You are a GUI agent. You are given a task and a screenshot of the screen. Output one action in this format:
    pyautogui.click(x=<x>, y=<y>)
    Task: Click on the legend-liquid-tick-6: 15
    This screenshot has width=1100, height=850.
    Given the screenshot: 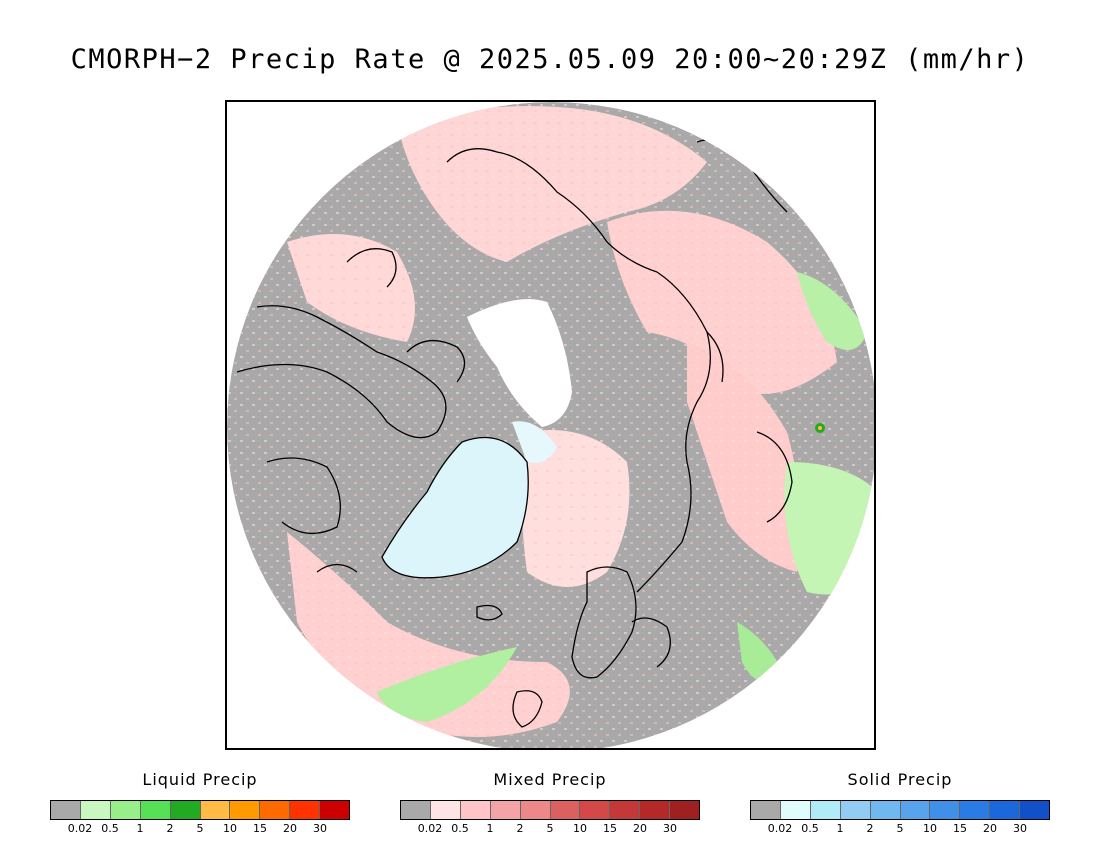 What is the action you would take?
    pyautogui.click(x=260, y=828)
    